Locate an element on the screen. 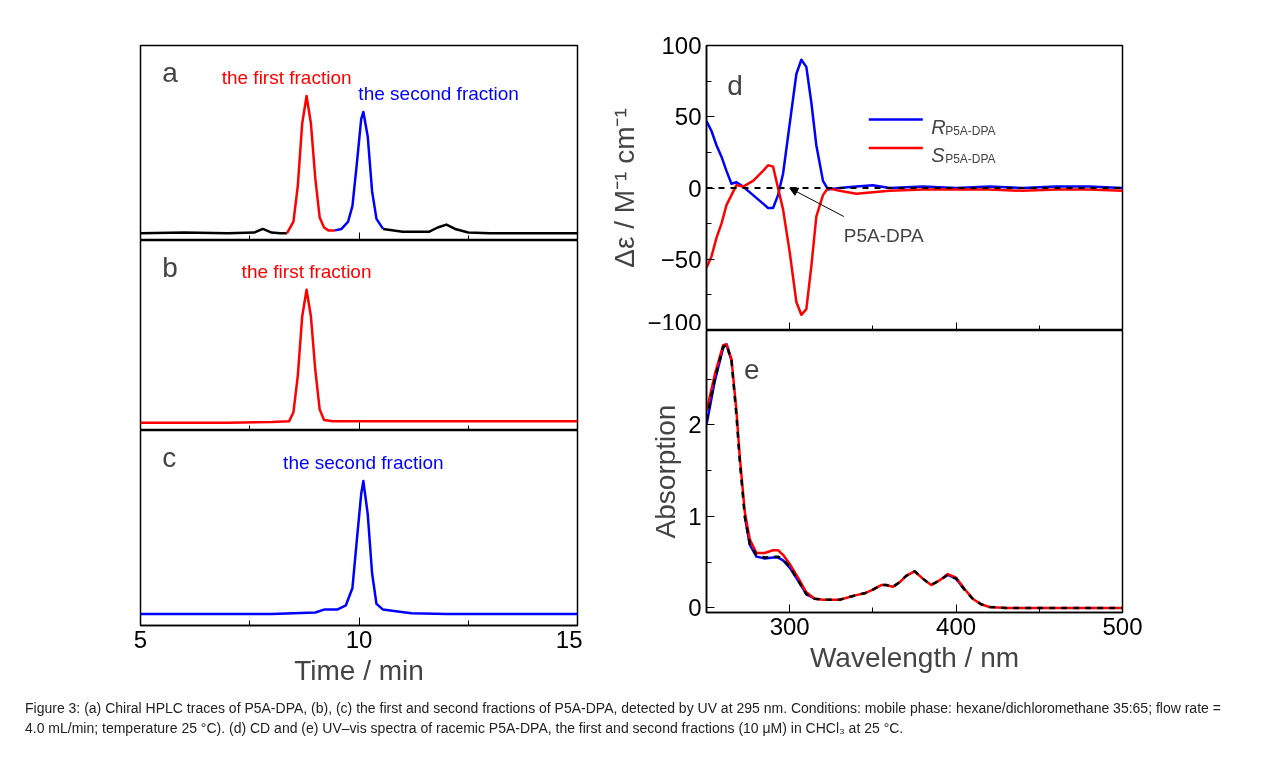 This screenshot has width=1265, height=783. legend-label: RP5A-DPA is located at coordinates (963, 126).